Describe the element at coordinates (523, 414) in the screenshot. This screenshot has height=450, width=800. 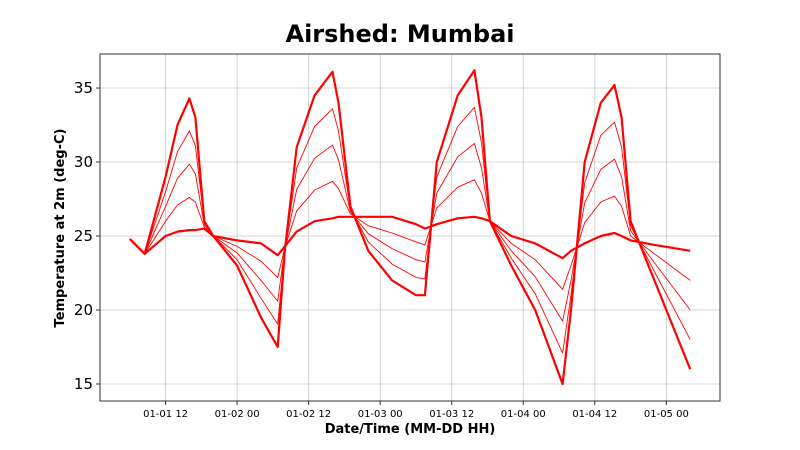
I see `x-tick-label: 01-04 00` at that location.